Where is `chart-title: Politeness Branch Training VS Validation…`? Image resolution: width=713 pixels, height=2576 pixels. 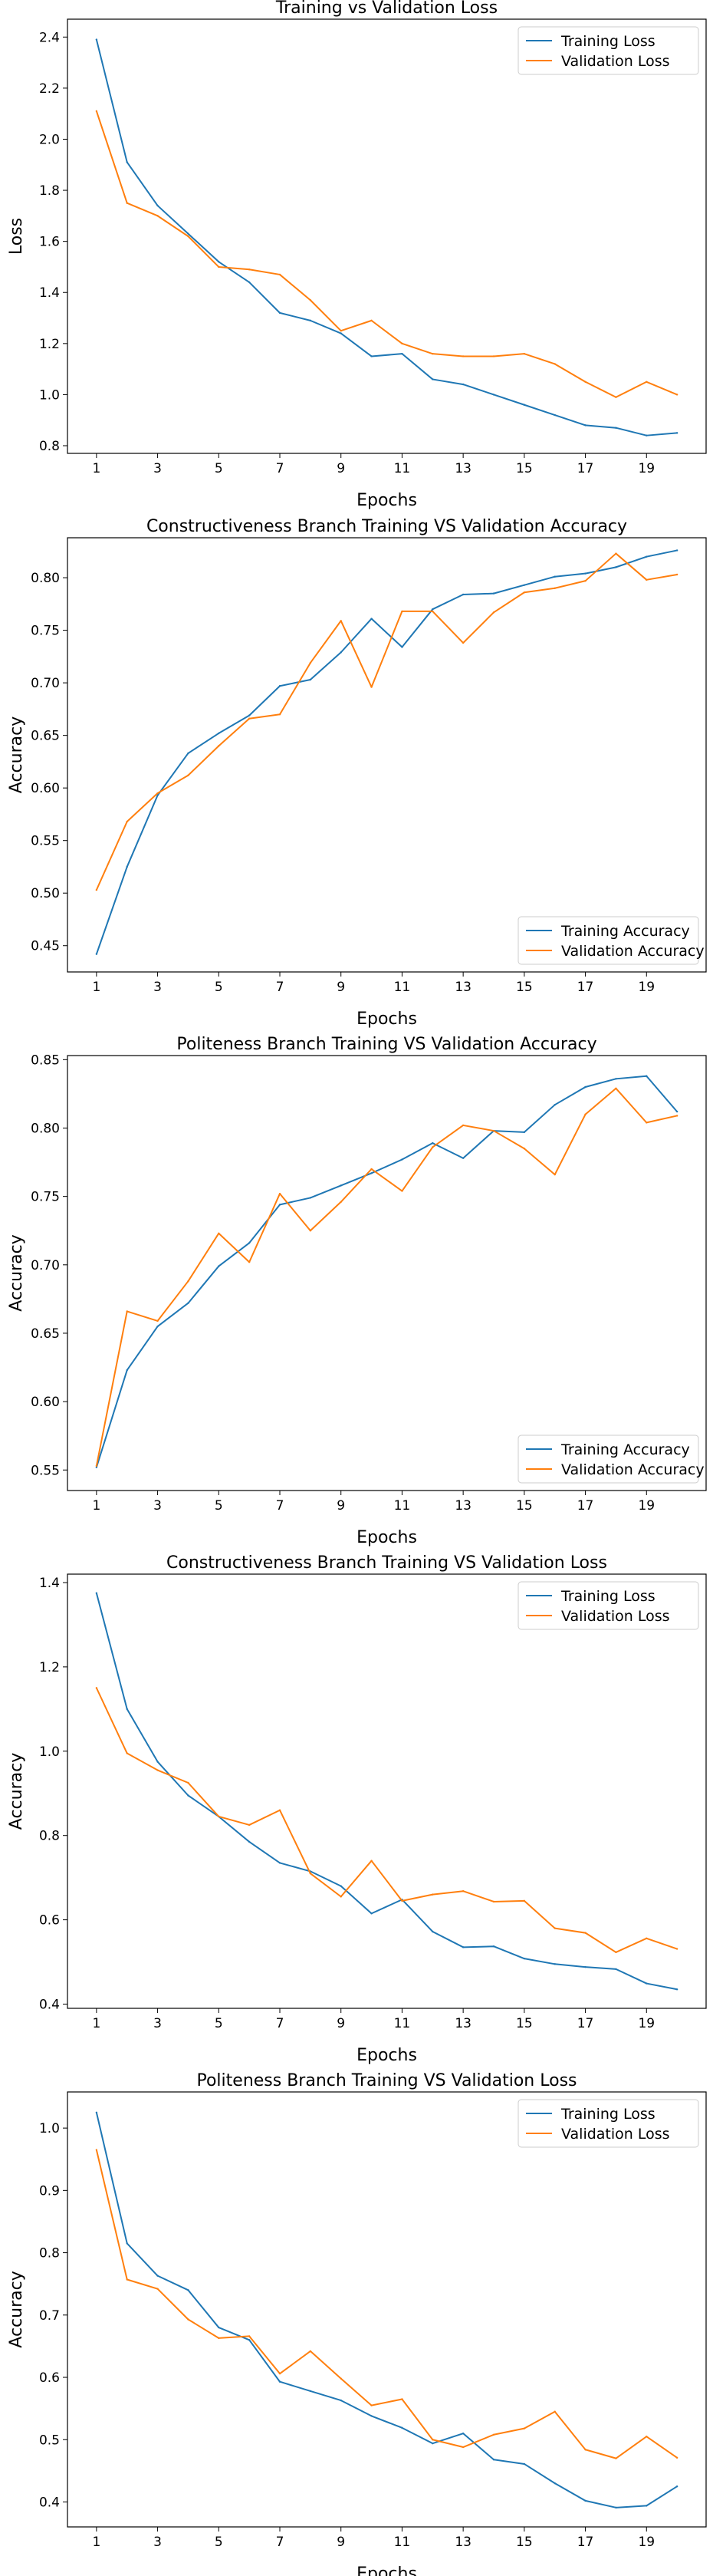 chart-title: Politeness Branch Training VS Validation… is located at coordinates (386, 2080).